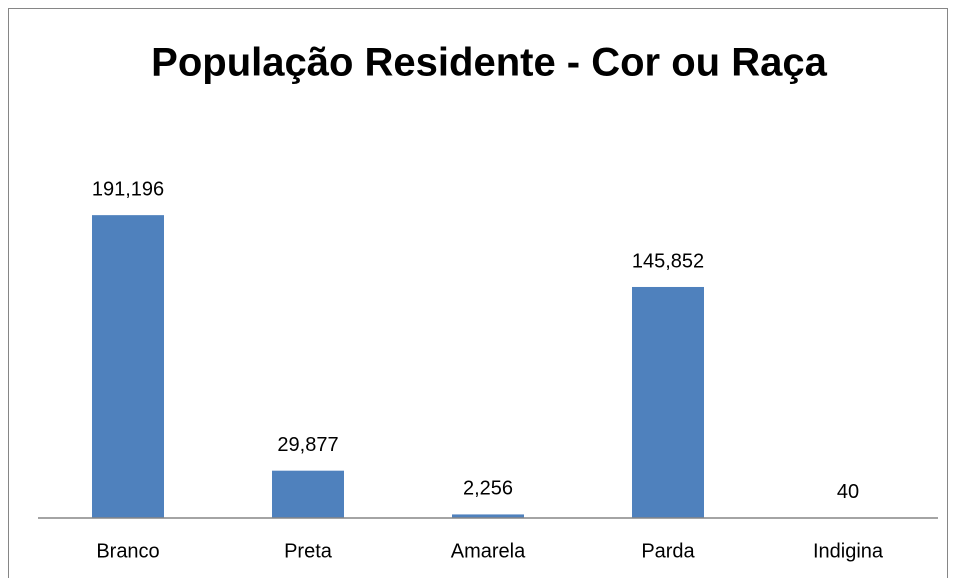  Describe the element at coordinates (127, 551) in the screenshot. I see `x-tick-label: Branco` at that location.